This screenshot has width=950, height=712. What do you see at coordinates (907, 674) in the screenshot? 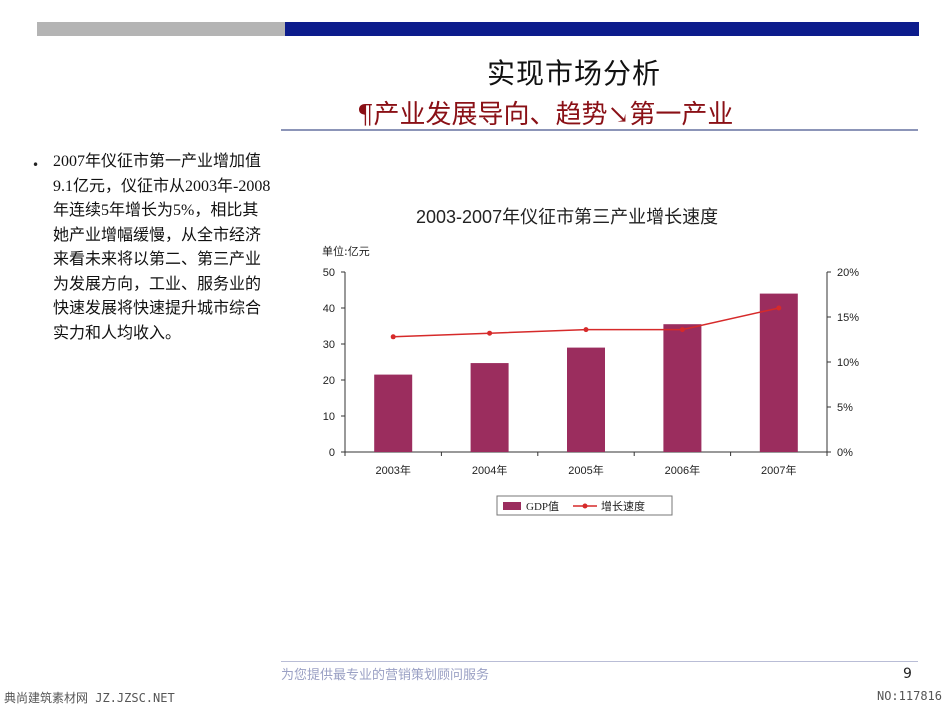
I see `page-number: 9` at bounding box center [907, 674].